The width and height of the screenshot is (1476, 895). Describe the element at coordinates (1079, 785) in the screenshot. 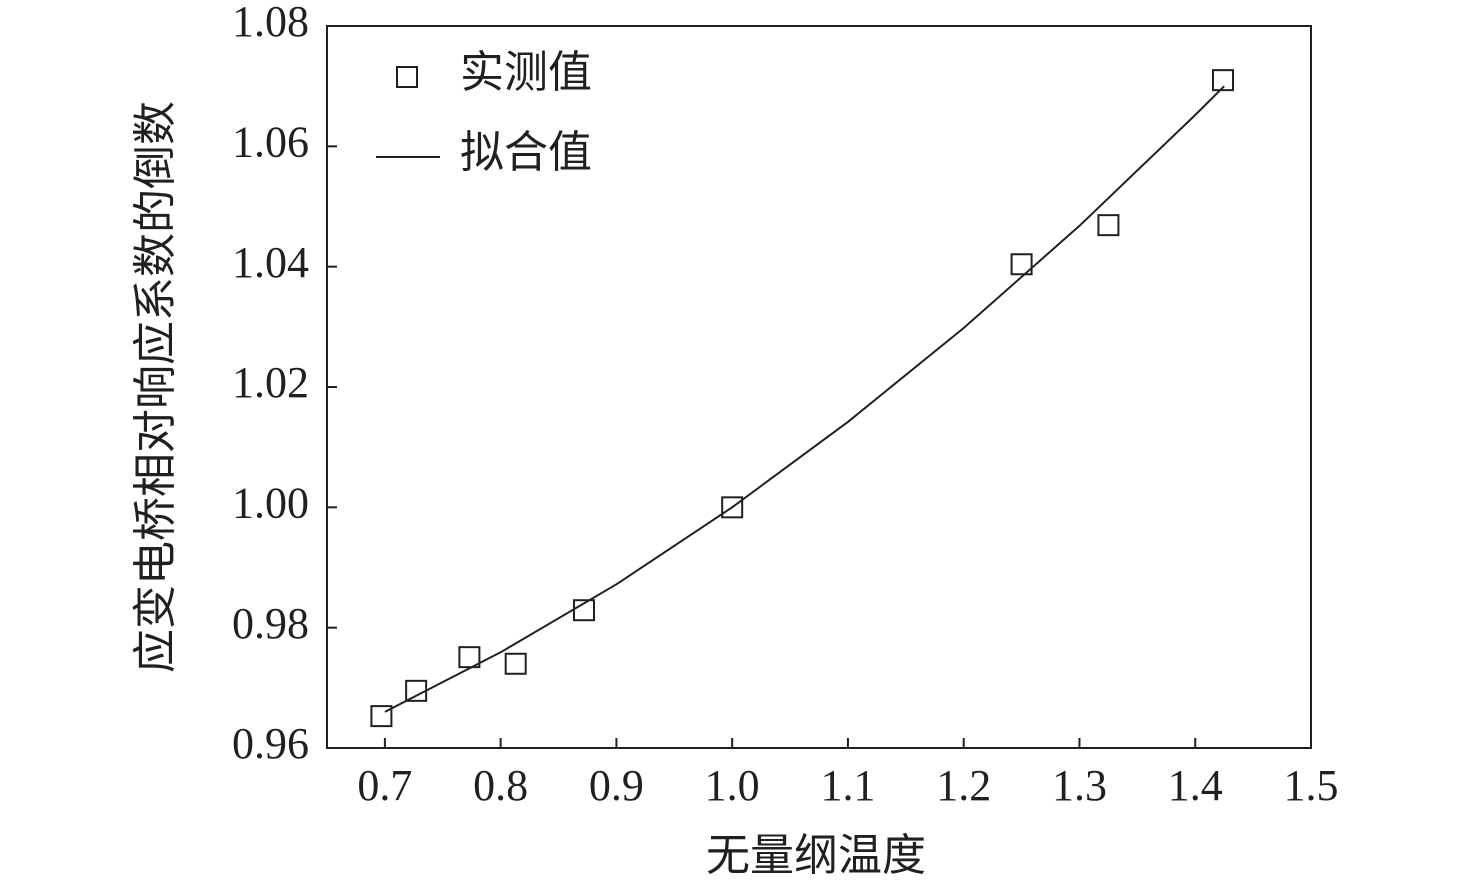

I see `x-tick-label: 1.3` at that location.